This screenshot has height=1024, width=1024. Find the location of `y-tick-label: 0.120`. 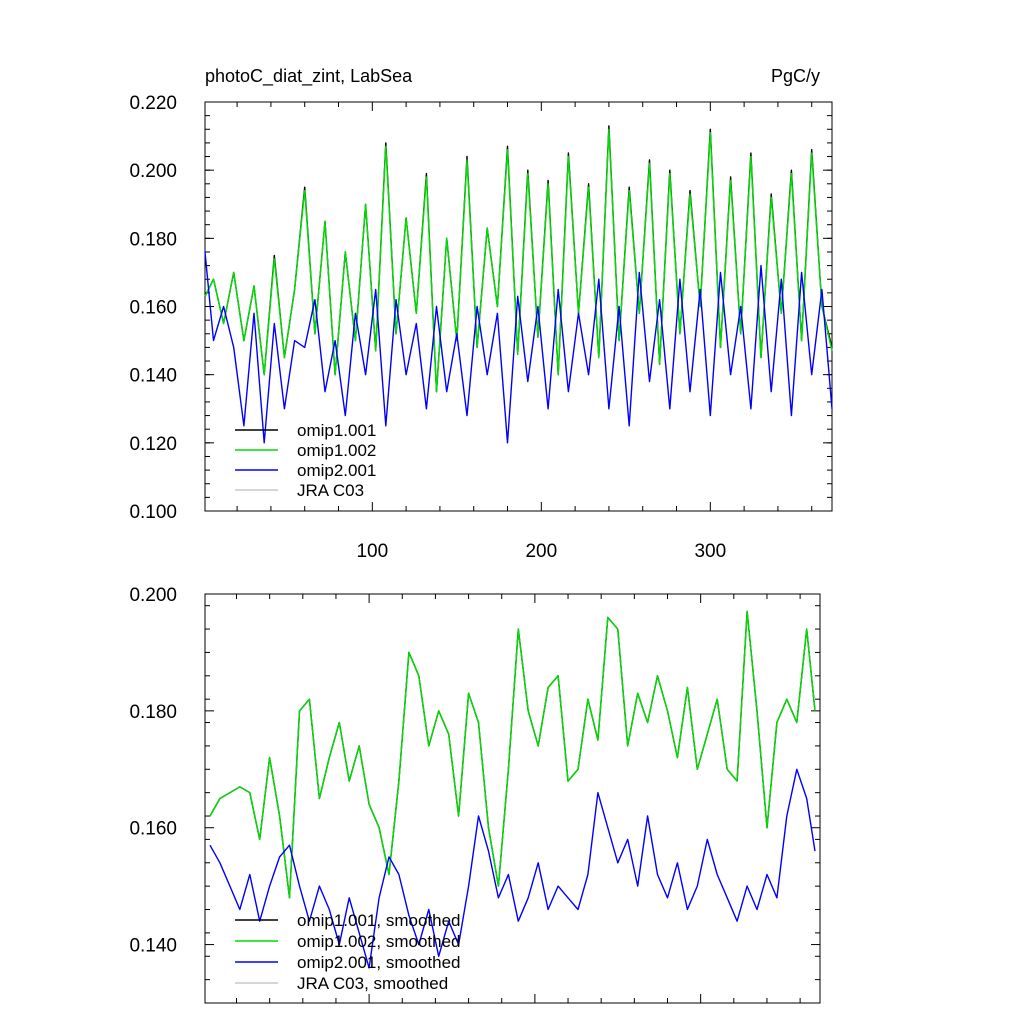

y-tick-label: 0.120 is located at coordinates (153, 444).